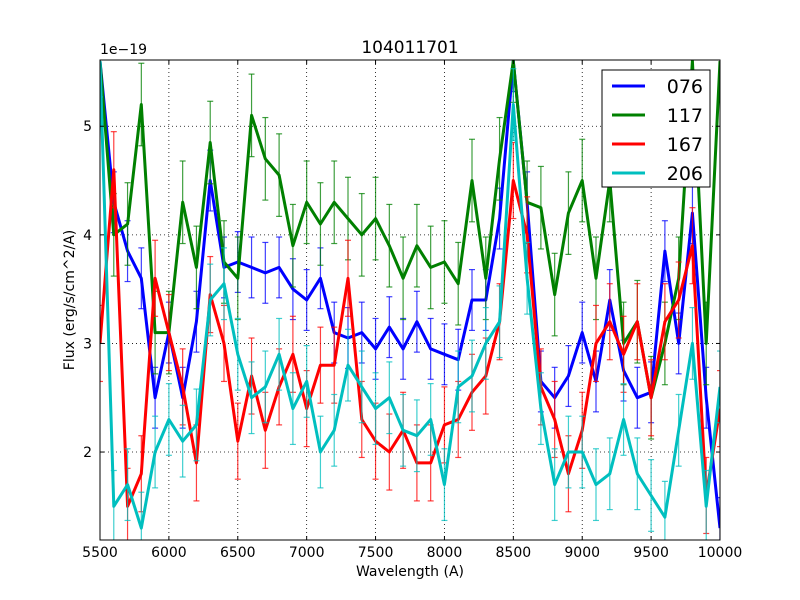  I want to click on x-axis-label: Wavelength (A), so click(410, 572).